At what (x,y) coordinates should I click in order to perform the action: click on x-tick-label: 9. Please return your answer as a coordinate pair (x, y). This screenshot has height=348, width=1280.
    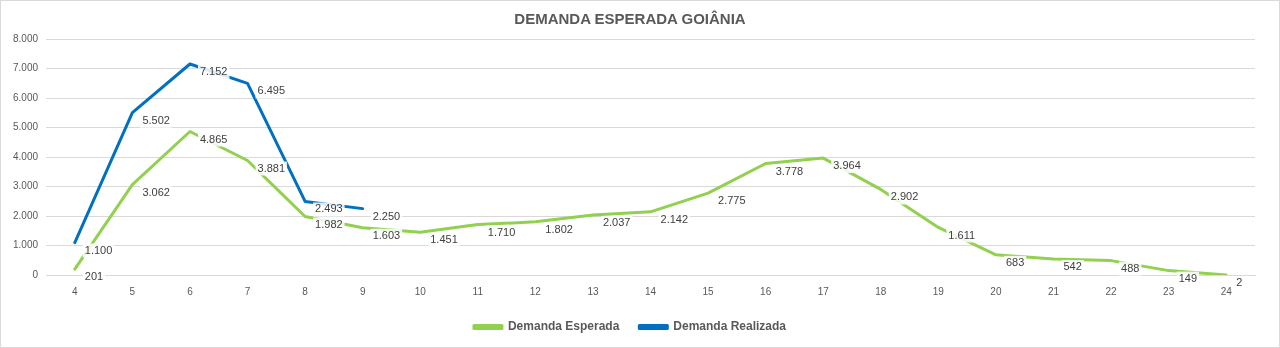
    Looking at the image, I should click on (362, 291).